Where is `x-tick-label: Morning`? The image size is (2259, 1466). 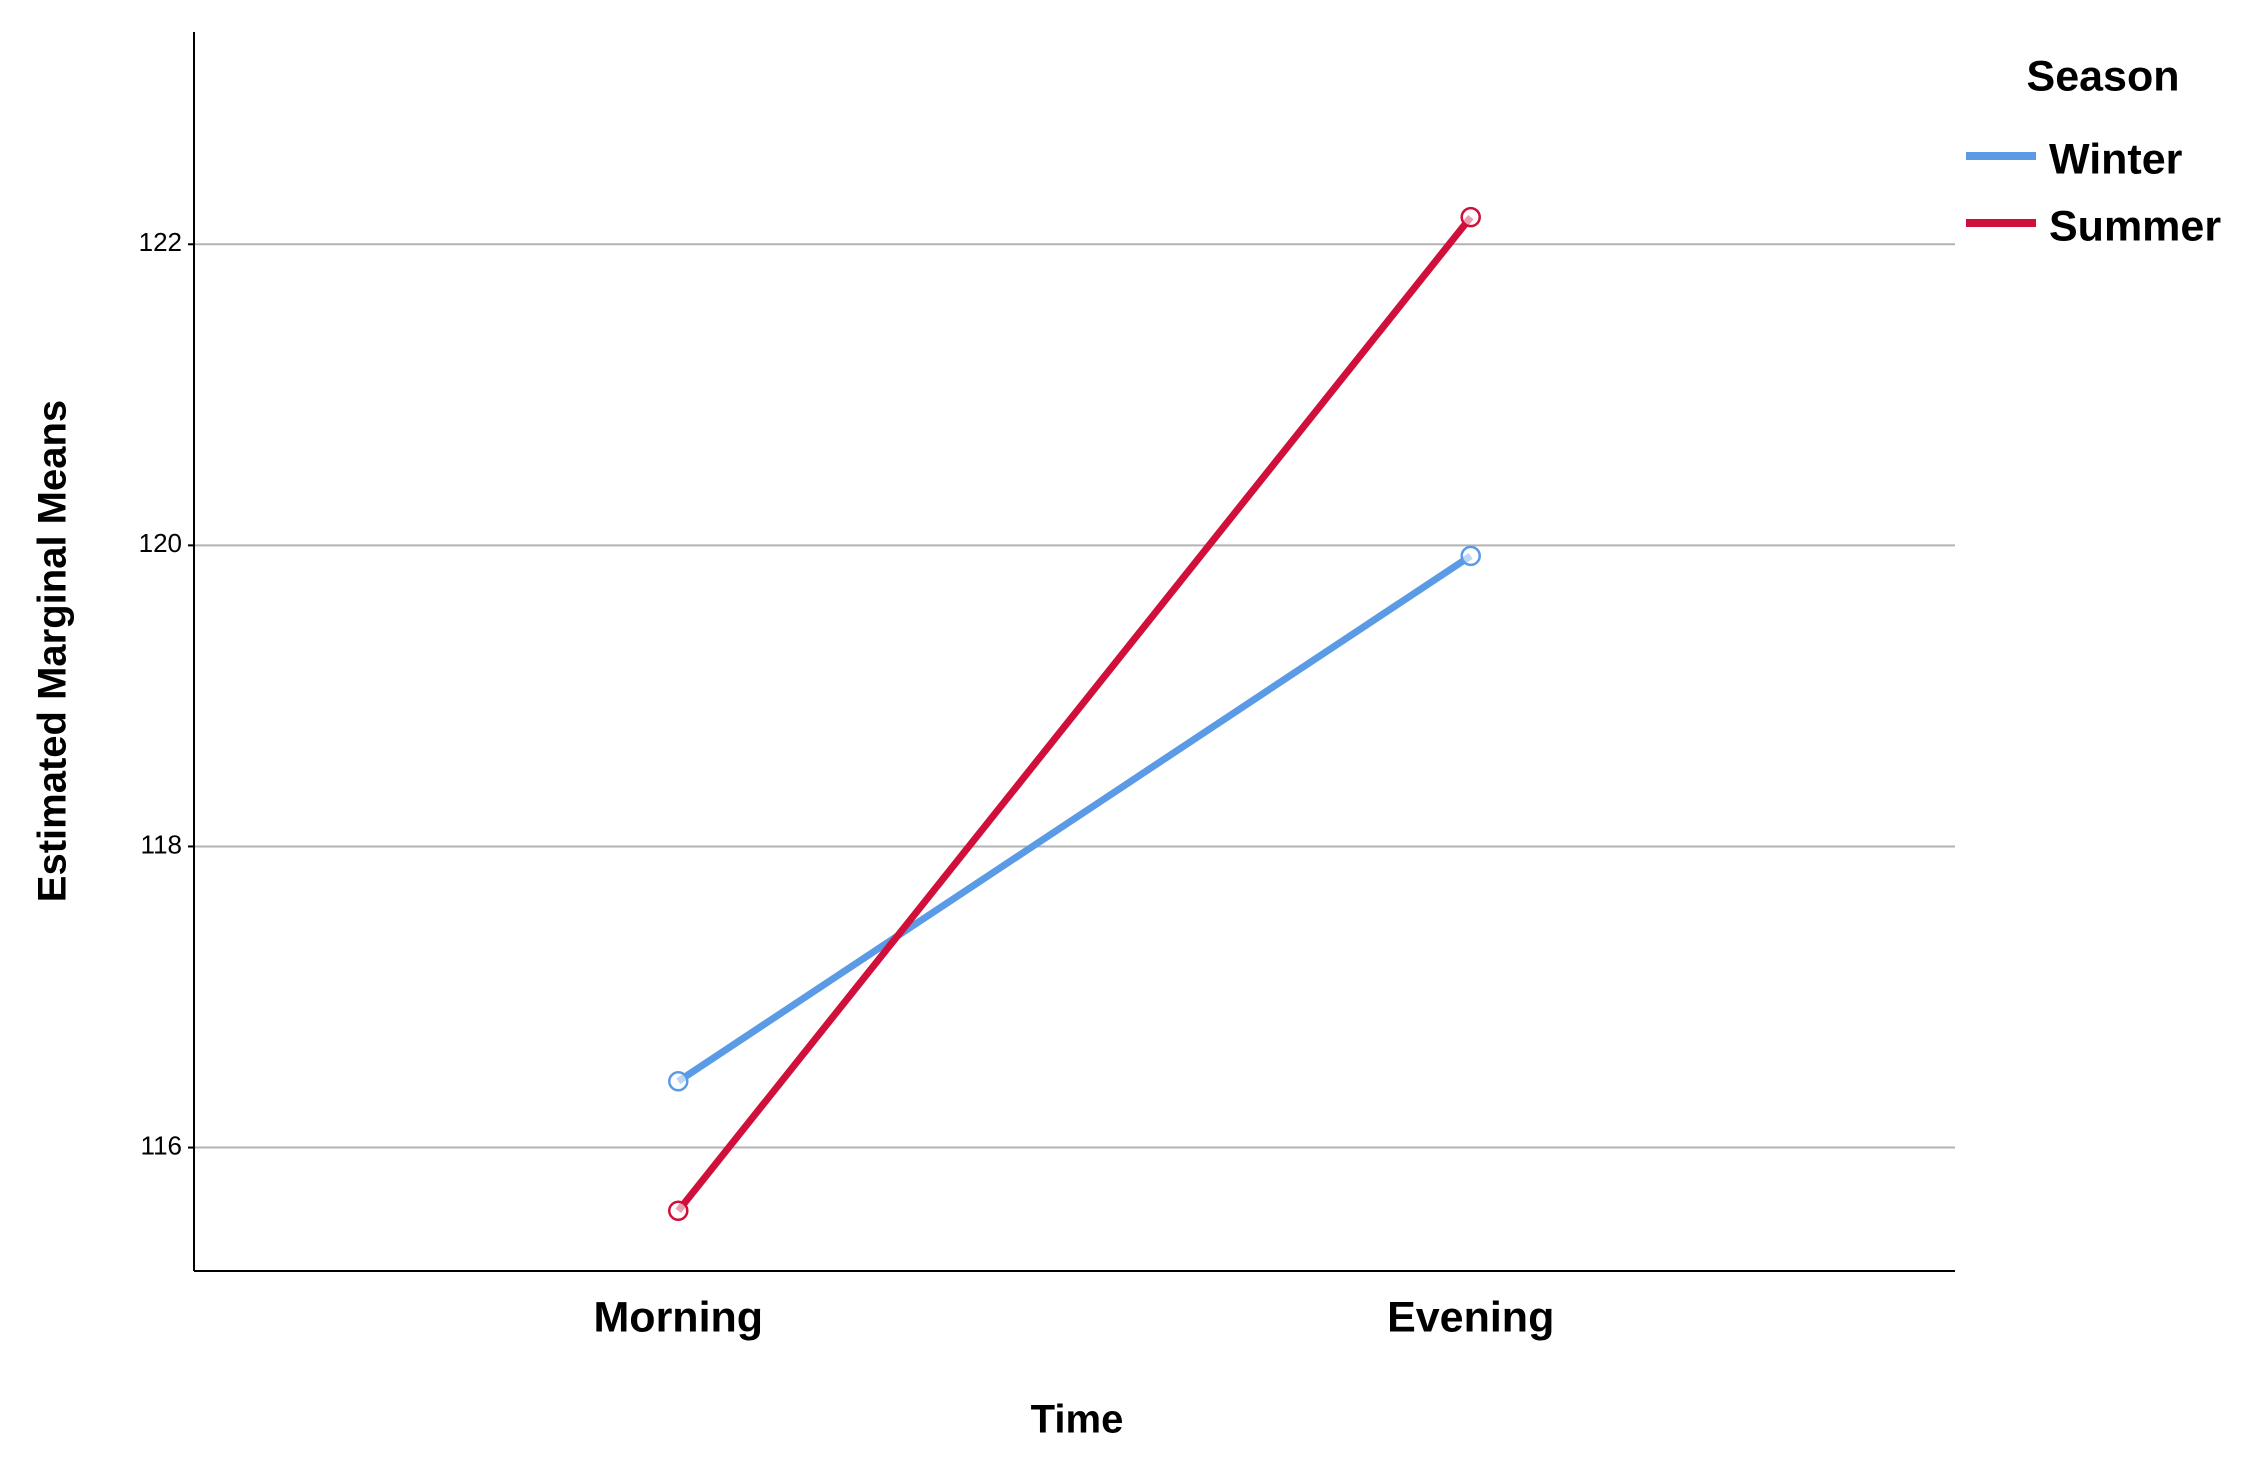
x-tick-label: Morning is located at coordinates (678, 1317).